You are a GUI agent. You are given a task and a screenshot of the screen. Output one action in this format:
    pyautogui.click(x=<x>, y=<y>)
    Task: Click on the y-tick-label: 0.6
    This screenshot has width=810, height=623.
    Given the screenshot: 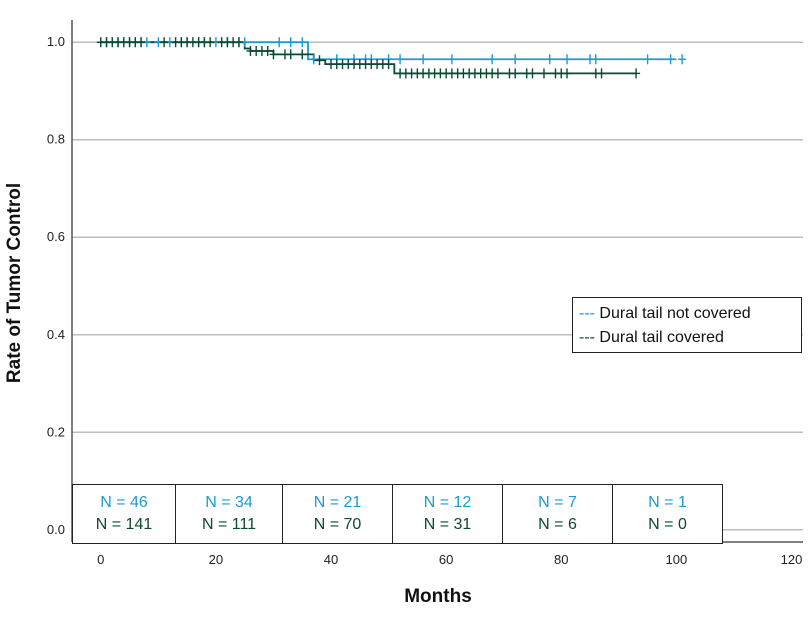 What is the action you would take?
    pyautogui.click(x=56, y=236)
    